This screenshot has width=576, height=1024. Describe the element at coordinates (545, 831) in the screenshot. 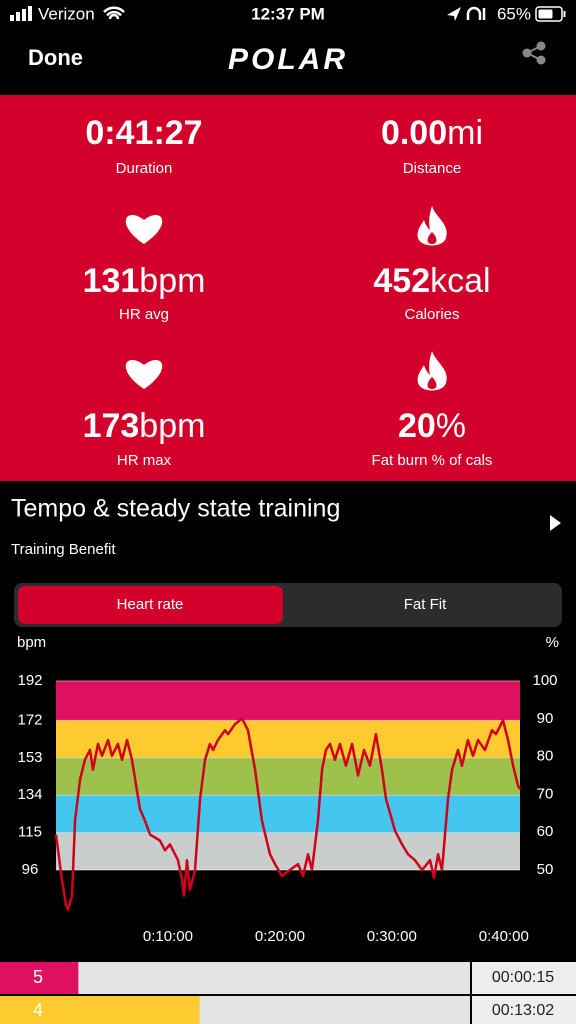

I see `y2-tick-label: 60` at that location.